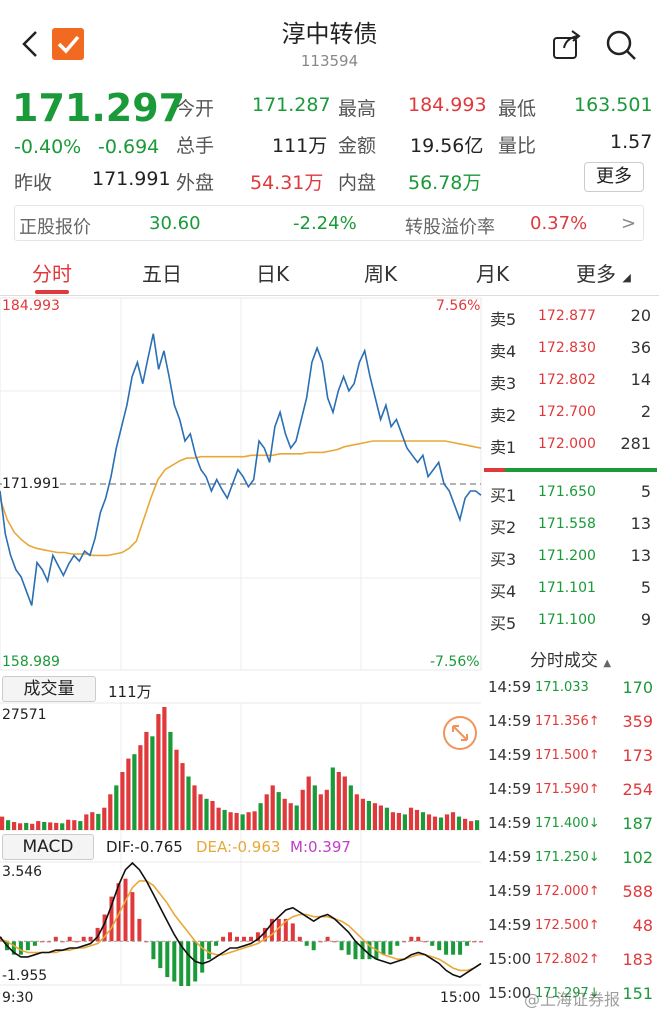  I want to click on trade-row: 14:59 172.500↑ 48, so click(572, 930).